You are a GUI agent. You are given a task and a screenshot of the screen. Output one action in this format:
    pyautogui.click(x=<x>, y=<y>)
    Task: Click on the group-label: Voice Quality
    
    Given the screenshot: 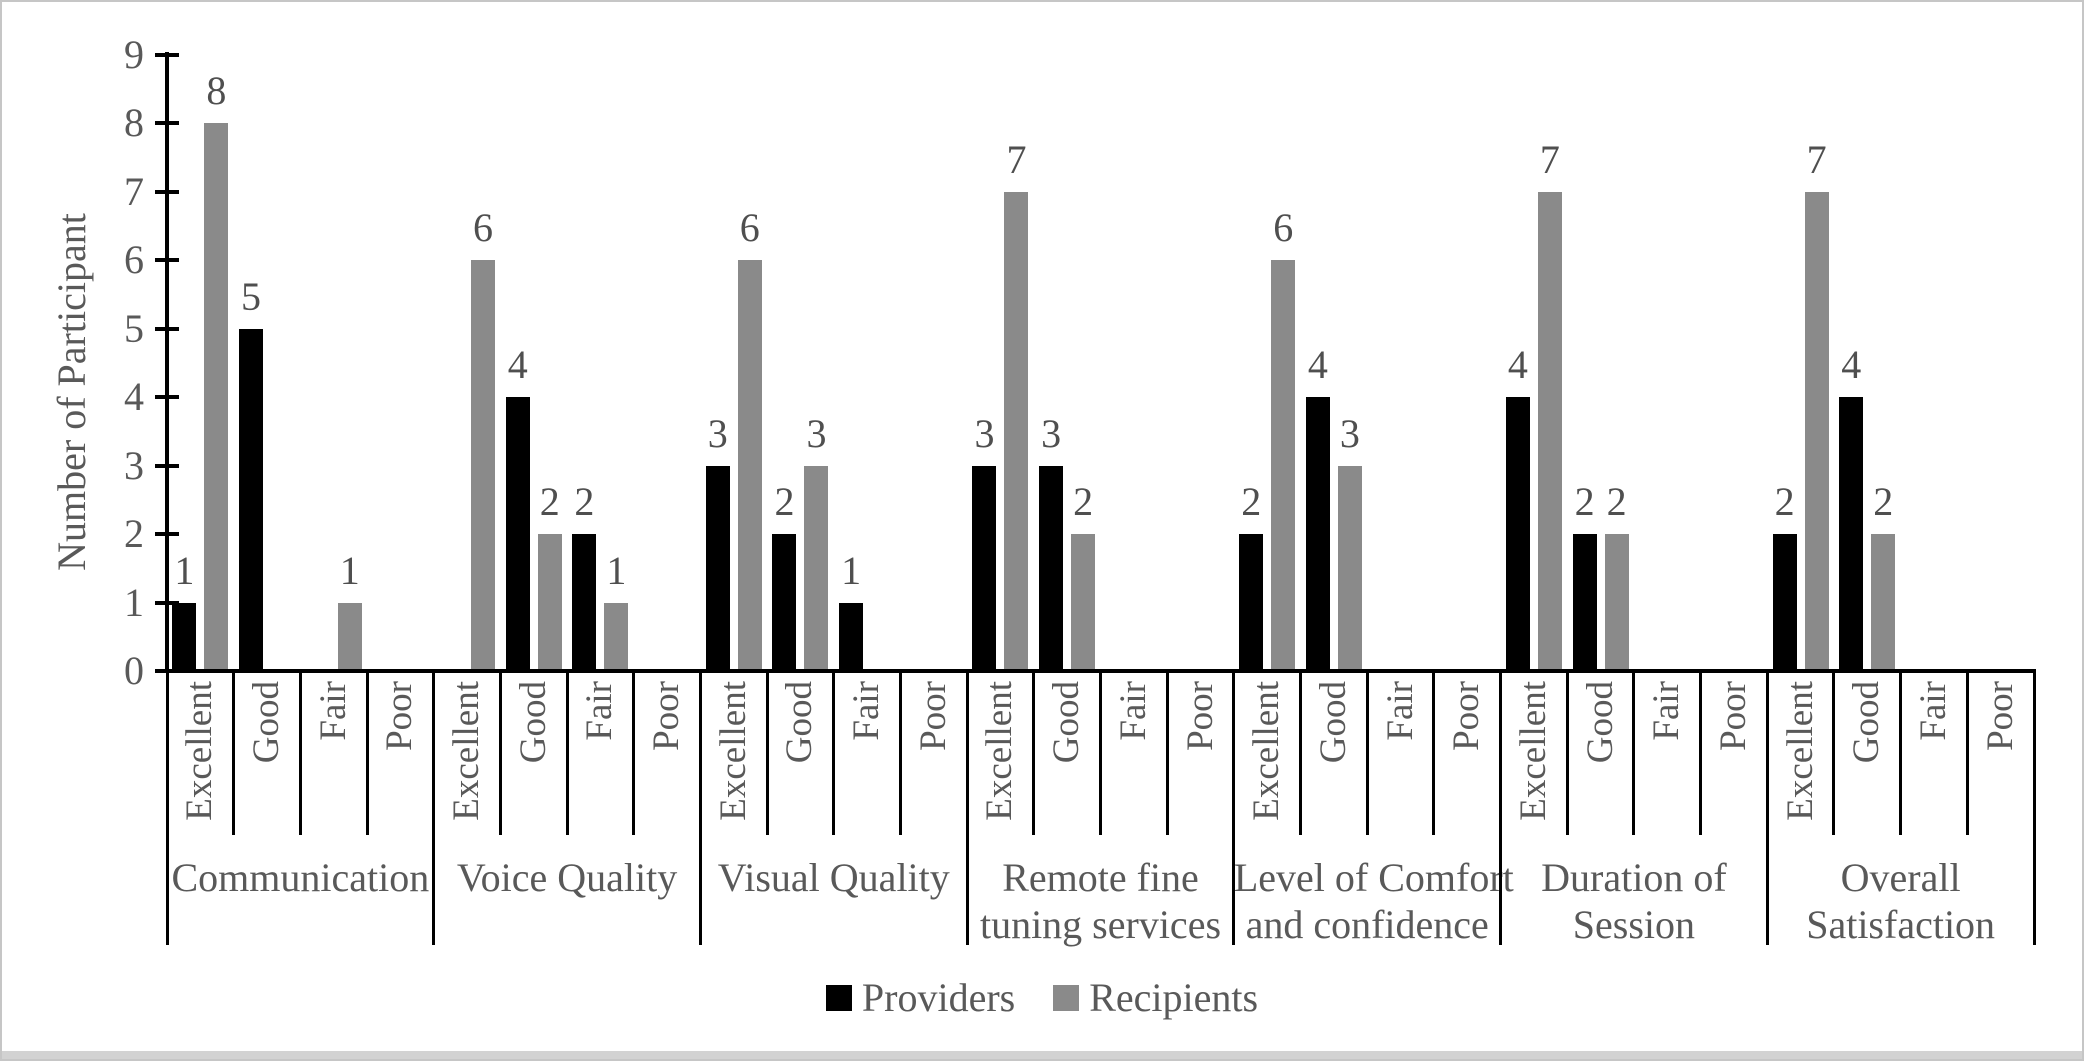 What is the action you would take?
    pyautogui.click(x=567, y=877)
    